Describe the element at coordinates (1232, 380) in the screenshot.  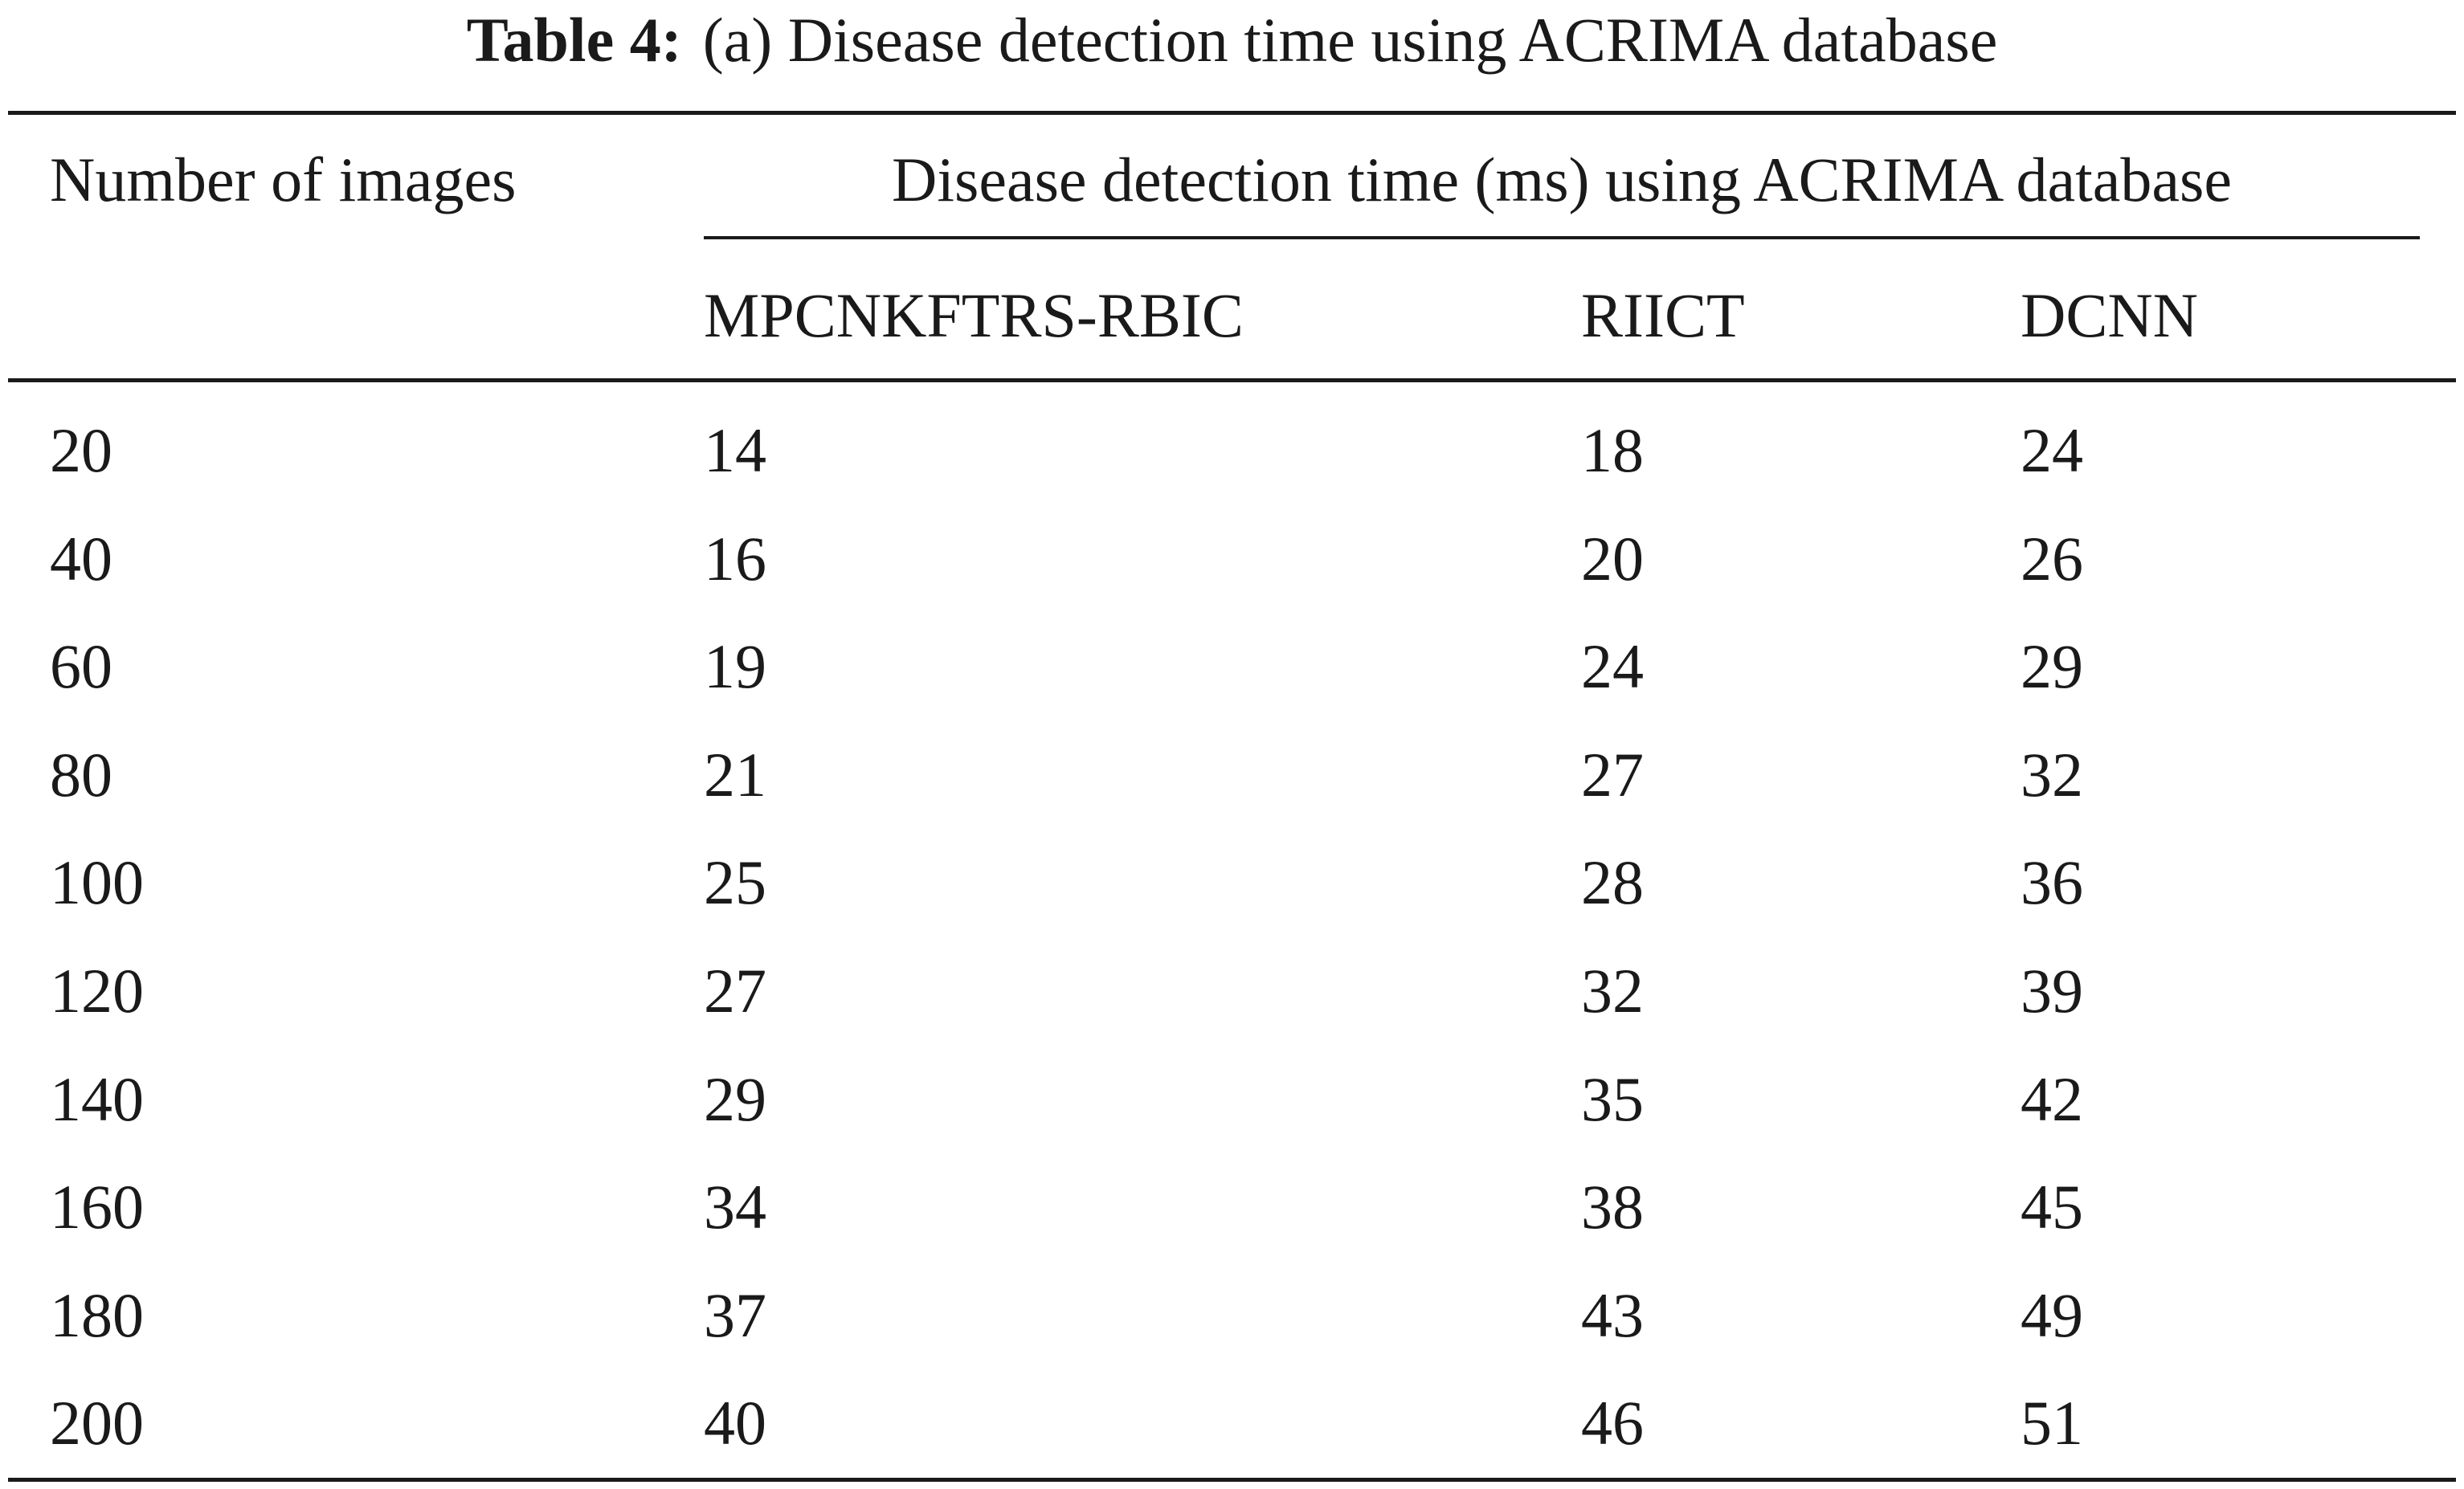
I see `header-rule` at that location.